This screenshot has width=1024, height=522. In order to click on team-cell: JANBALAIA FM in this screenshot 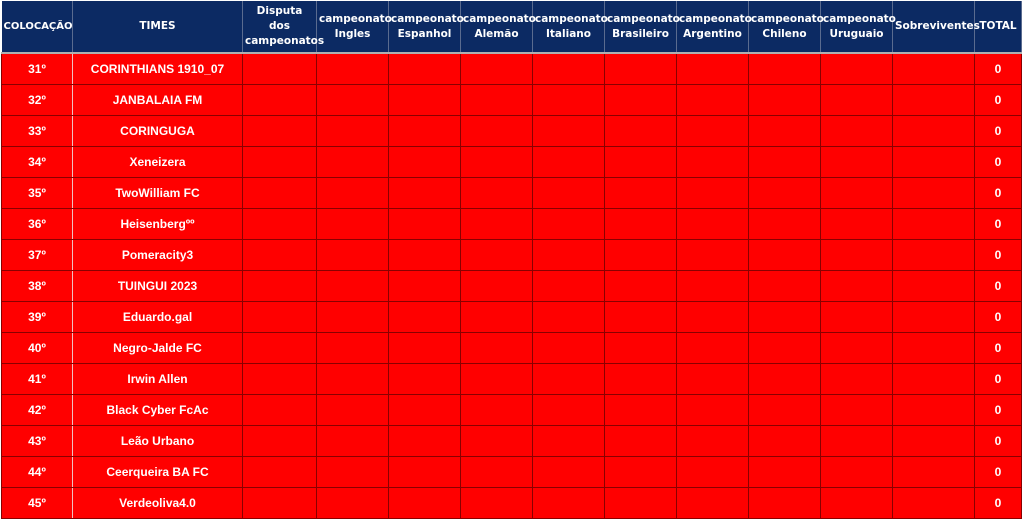, I will do `click(157, 100)`.